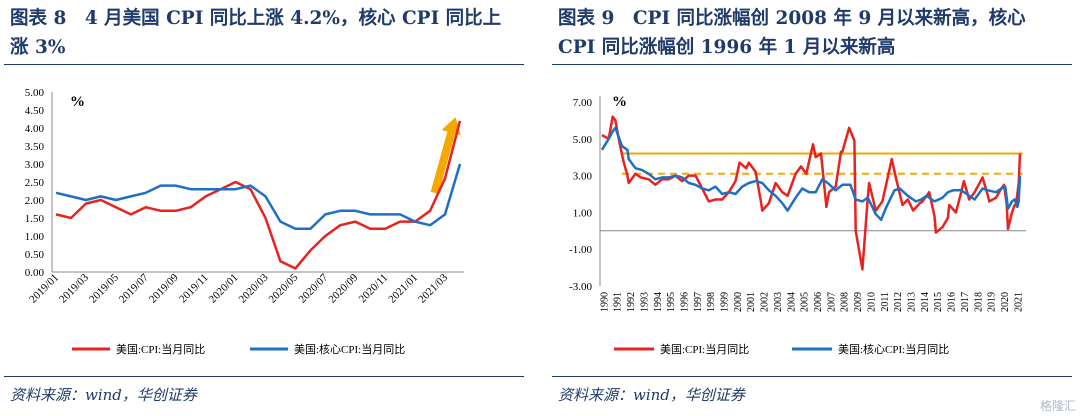 Image resolution: width=1080 pixels, height=416 pixels. What do you see at coordinates (778, 302) in the screenshot?
I see `x-tick-label: 2003` at bounding box center [778, 302].